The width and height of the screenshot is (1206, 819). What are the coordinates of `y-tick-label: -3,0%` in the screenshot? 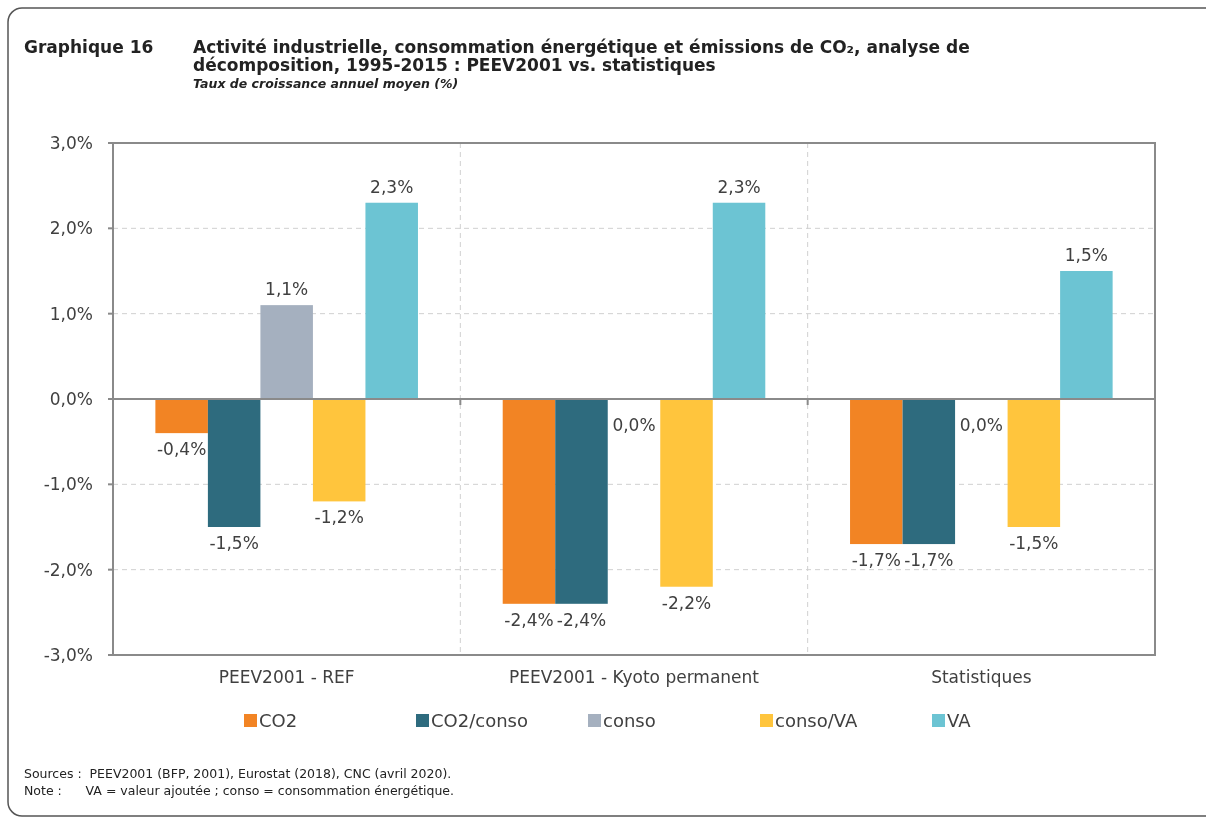 It's located at (68, 654).